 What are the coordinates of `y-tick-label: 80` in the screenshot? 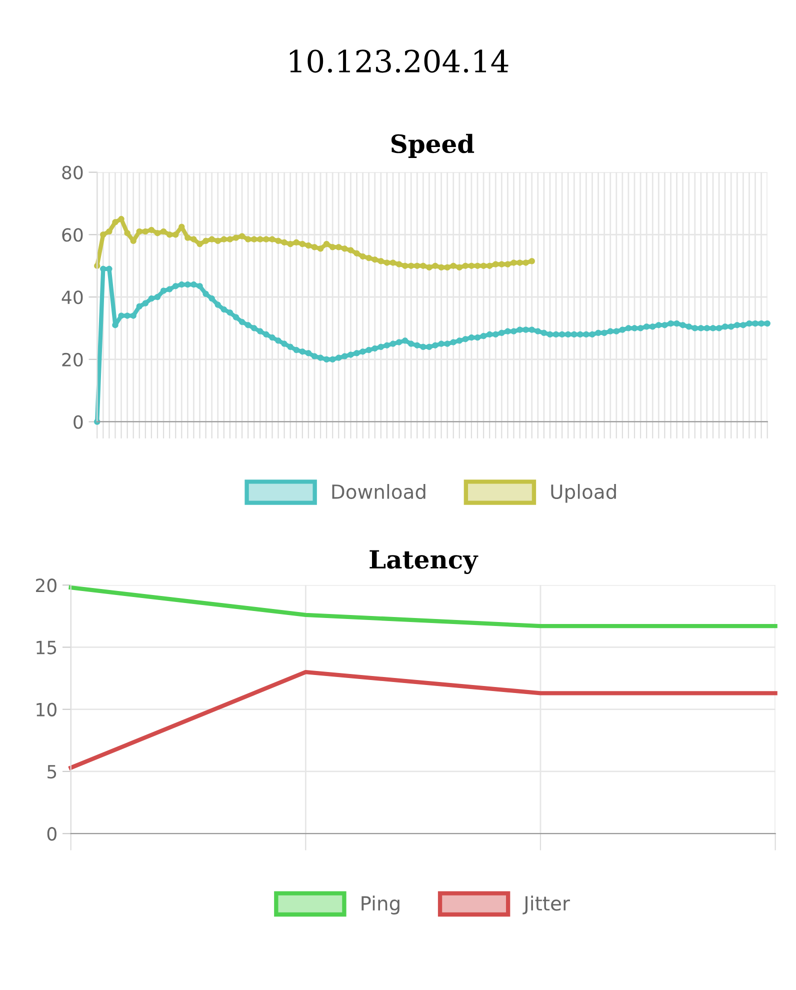 It's located at (72, 173).